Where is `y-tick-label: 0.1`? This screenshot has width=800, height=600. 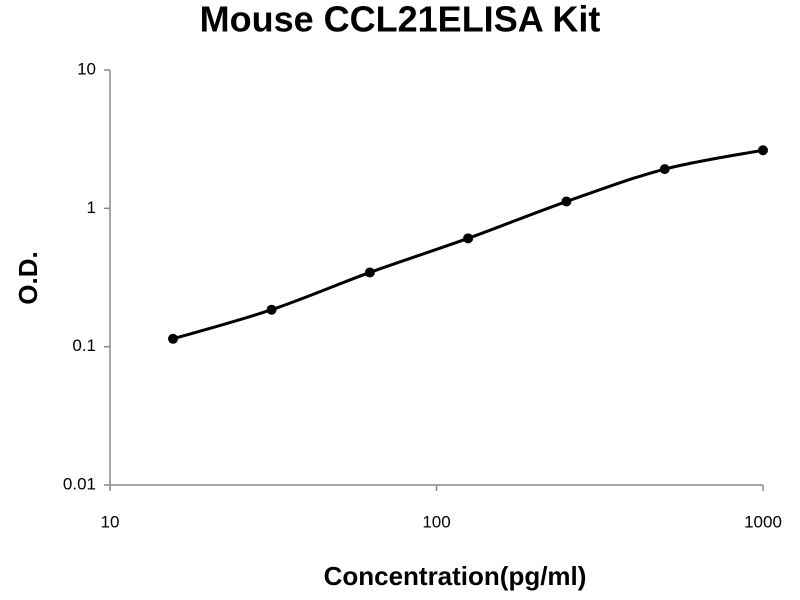 y-tick-label: 0.1 is located at coordinates (84, 345).